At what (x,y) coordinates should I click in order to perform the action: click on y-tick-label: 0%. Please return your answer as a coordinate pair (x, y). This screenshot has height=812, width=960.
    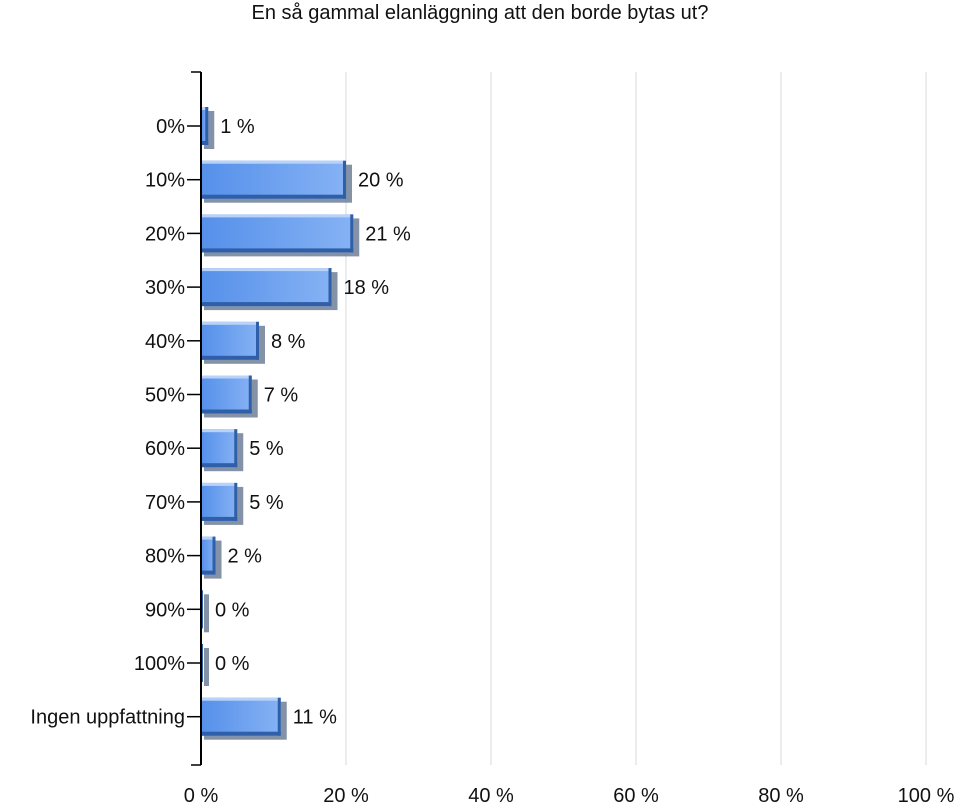
    Looking at the image, I should click on (170, 127).